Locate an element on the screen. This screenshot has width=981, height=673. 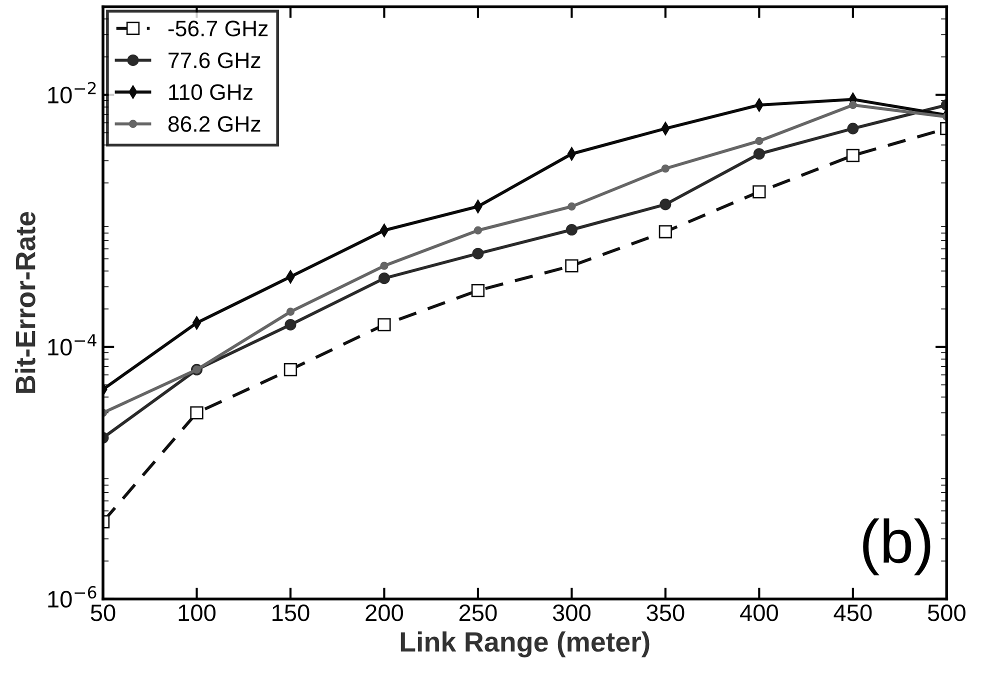
legend-label: 86.2 GHz is located at coordinates (214, 124).